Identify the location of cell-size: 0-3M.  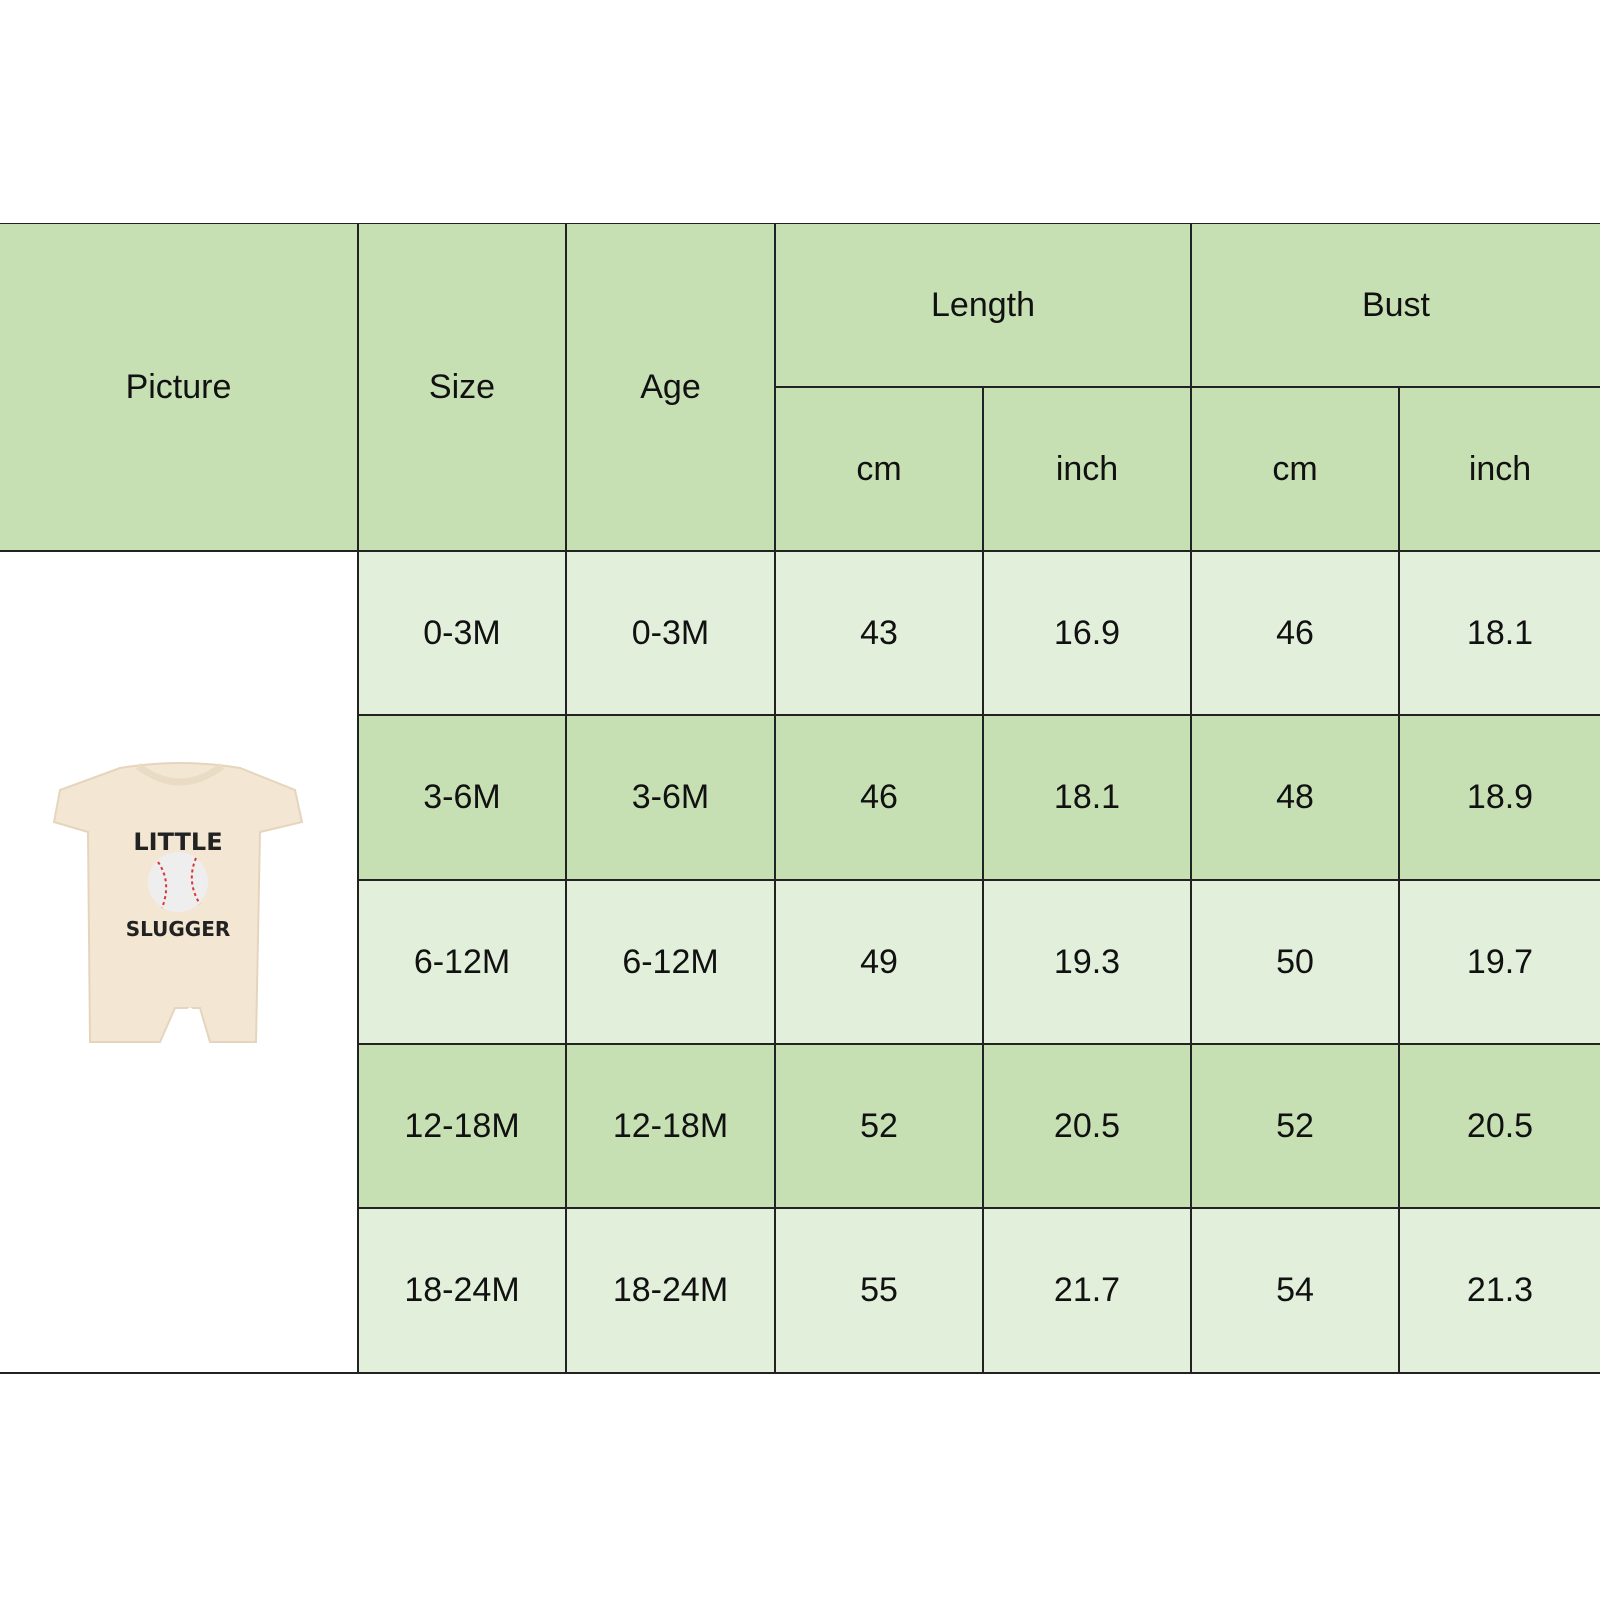
(463, 634).